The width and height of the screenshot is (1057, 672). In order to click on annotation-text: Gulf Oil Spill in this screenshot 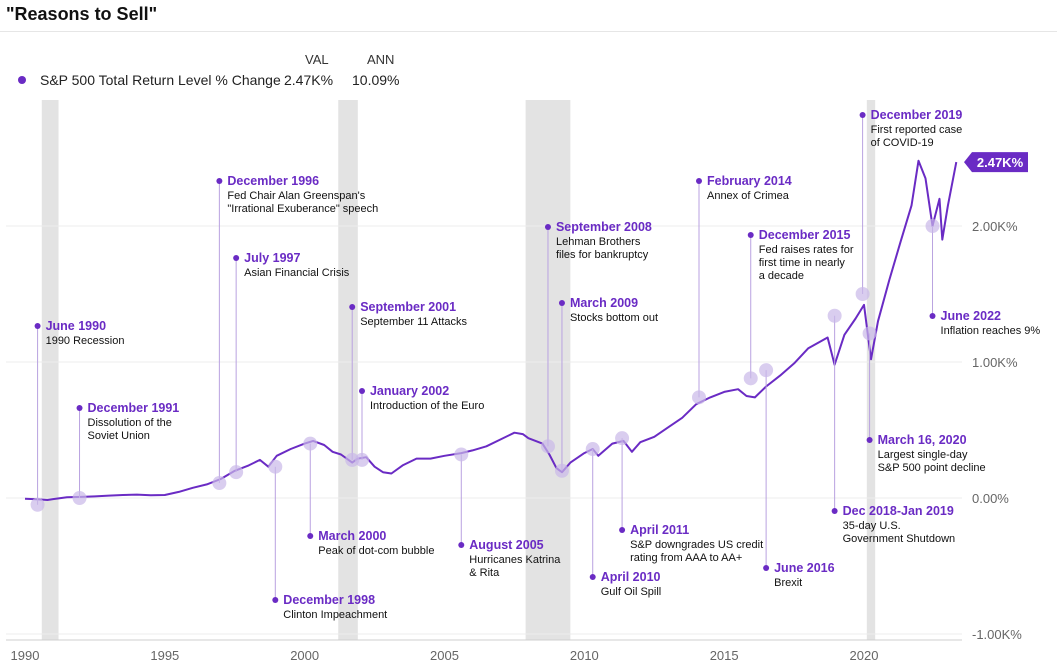, I will do `click(631, 592)`.